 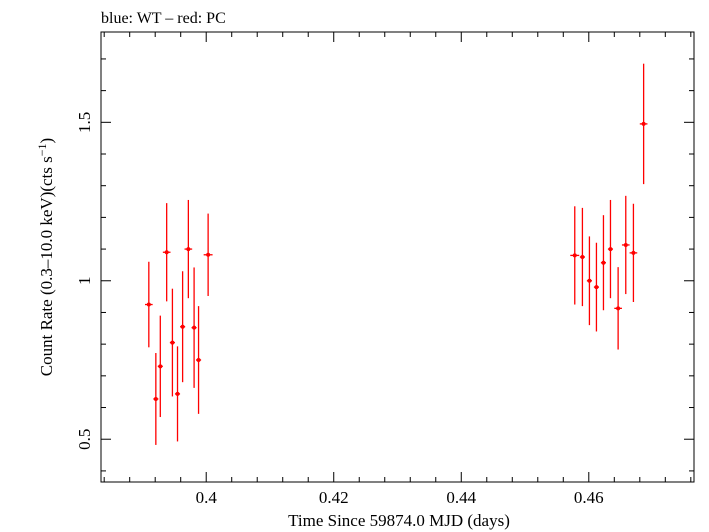 What do you see at coordinates (399, 520) in the screenshot?
I see `x-axis-label: Time Since 59874.0 MJD (days)` at bounding box center [399, 520].